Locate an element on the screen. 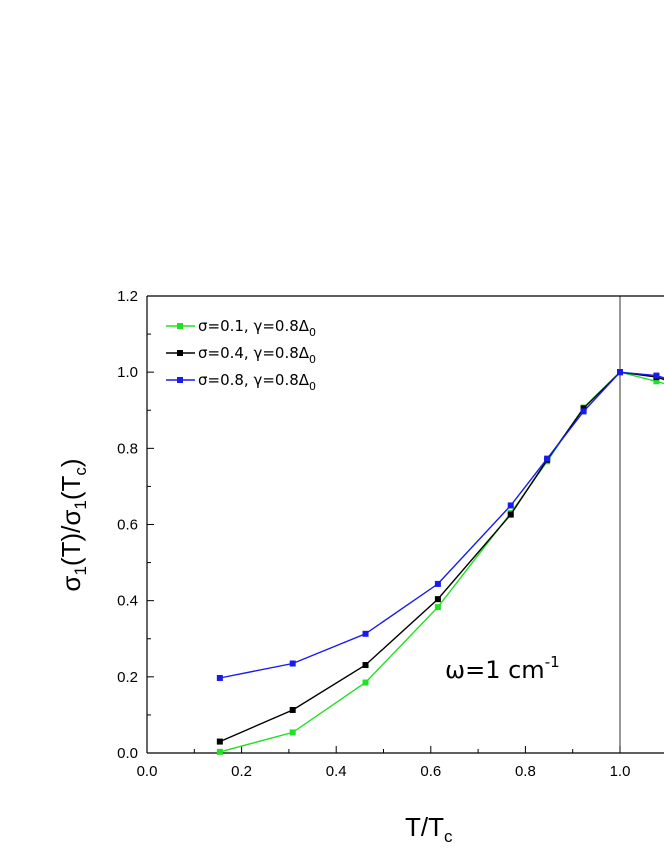 This screenshot has height=860, width=664. legend-entry: σ=0.1, γ=0.8Δ0 is located at coordinates (257, 328).